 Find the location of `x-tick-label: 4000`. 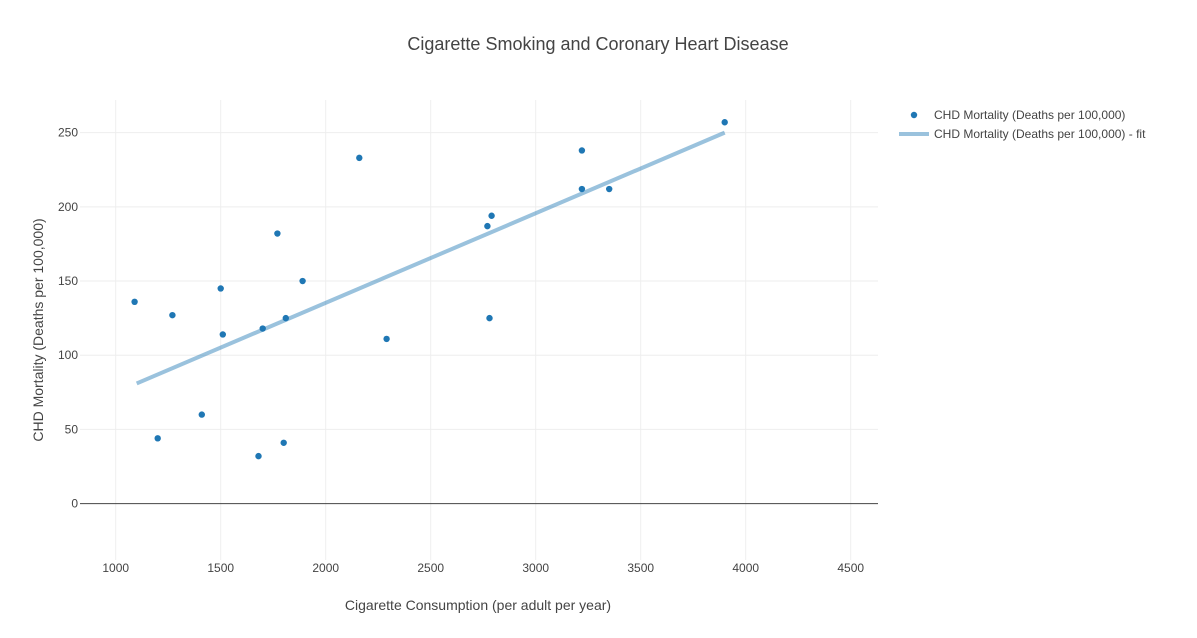

x-tick-label: 4000 is located at coordinates (745, 568).